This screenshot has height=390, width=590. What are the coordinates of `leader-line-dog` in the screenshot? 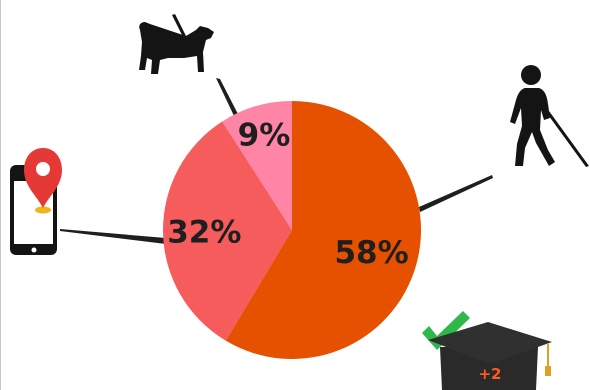 It's located at (228, 98).